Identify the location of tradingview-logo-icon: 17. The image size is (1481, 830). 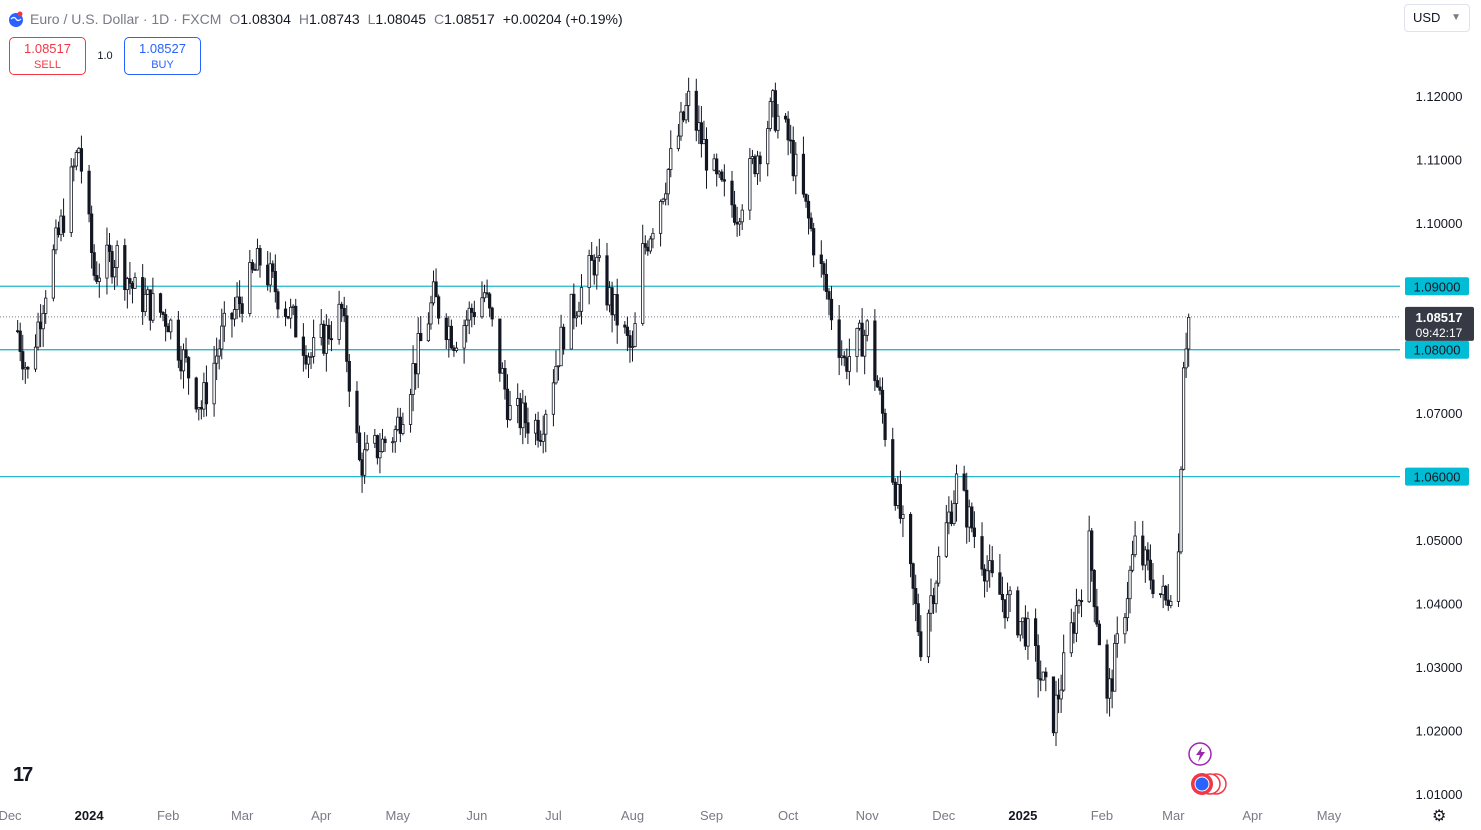
(23, 775).